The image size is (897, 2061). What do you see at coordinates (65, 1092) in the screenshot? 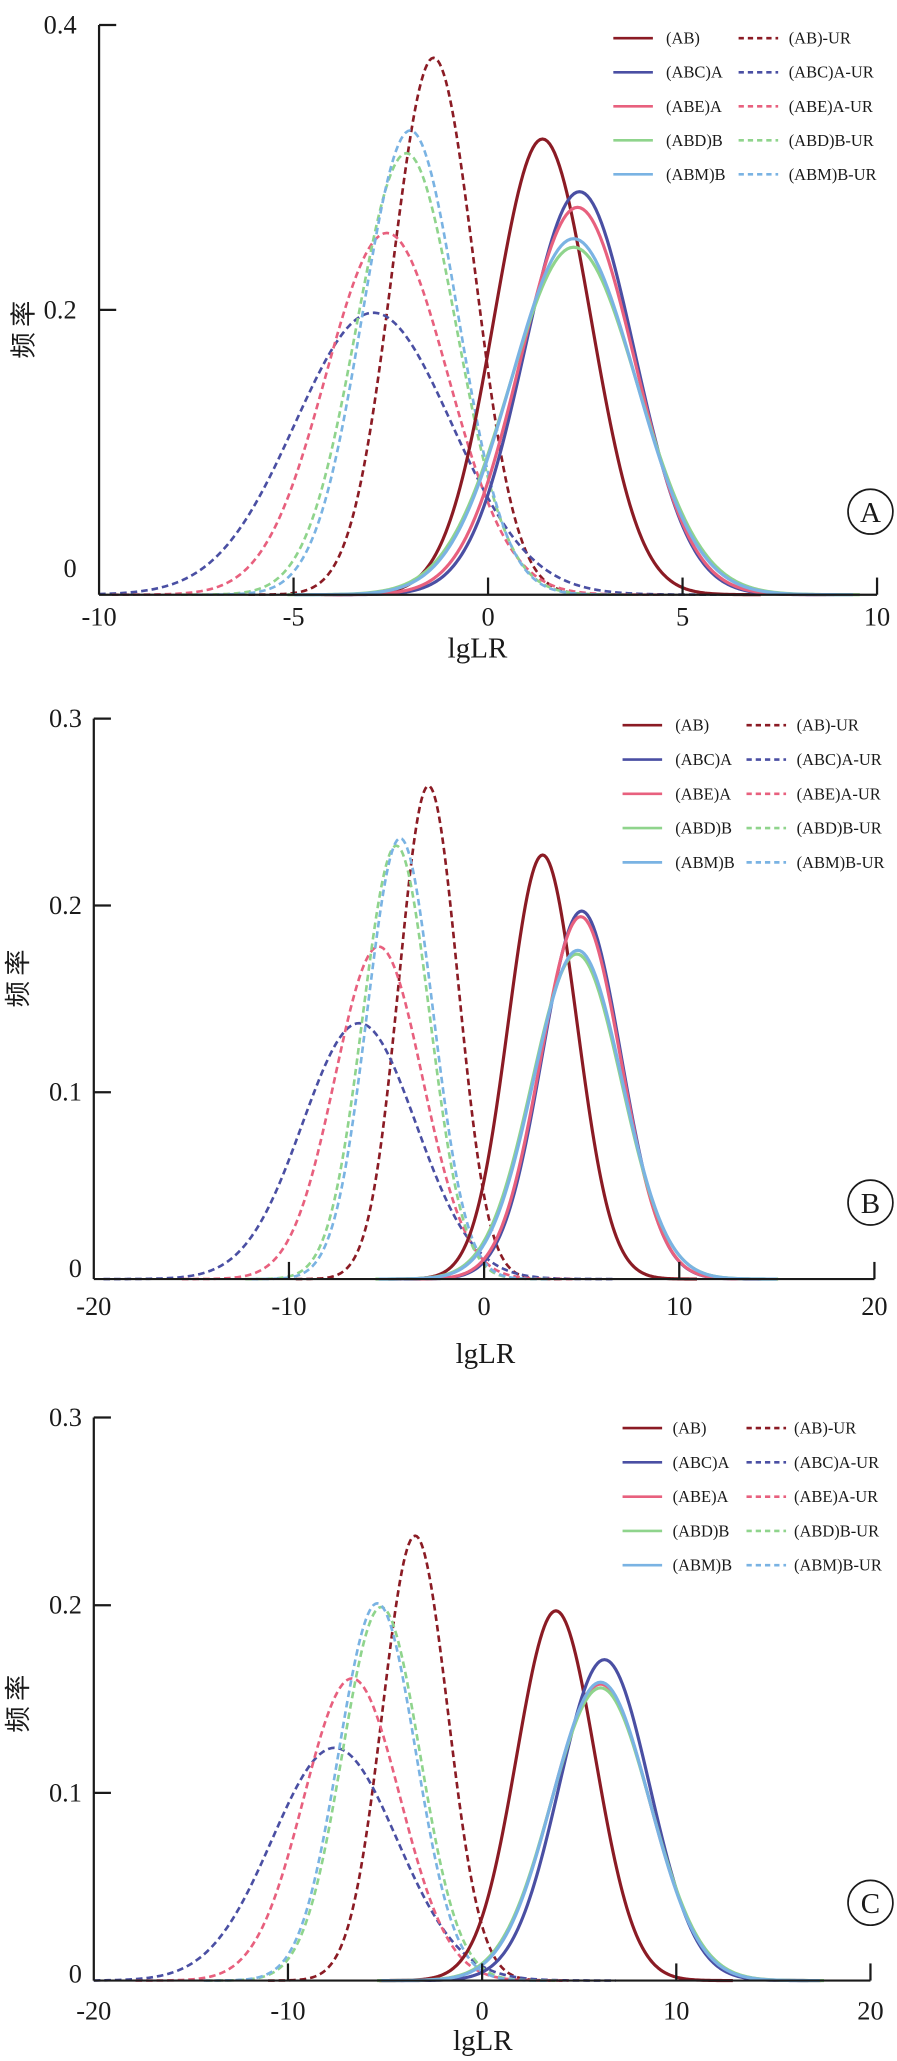
I see `y-tick-label: 0.1` at bounding box center [65, 1092].